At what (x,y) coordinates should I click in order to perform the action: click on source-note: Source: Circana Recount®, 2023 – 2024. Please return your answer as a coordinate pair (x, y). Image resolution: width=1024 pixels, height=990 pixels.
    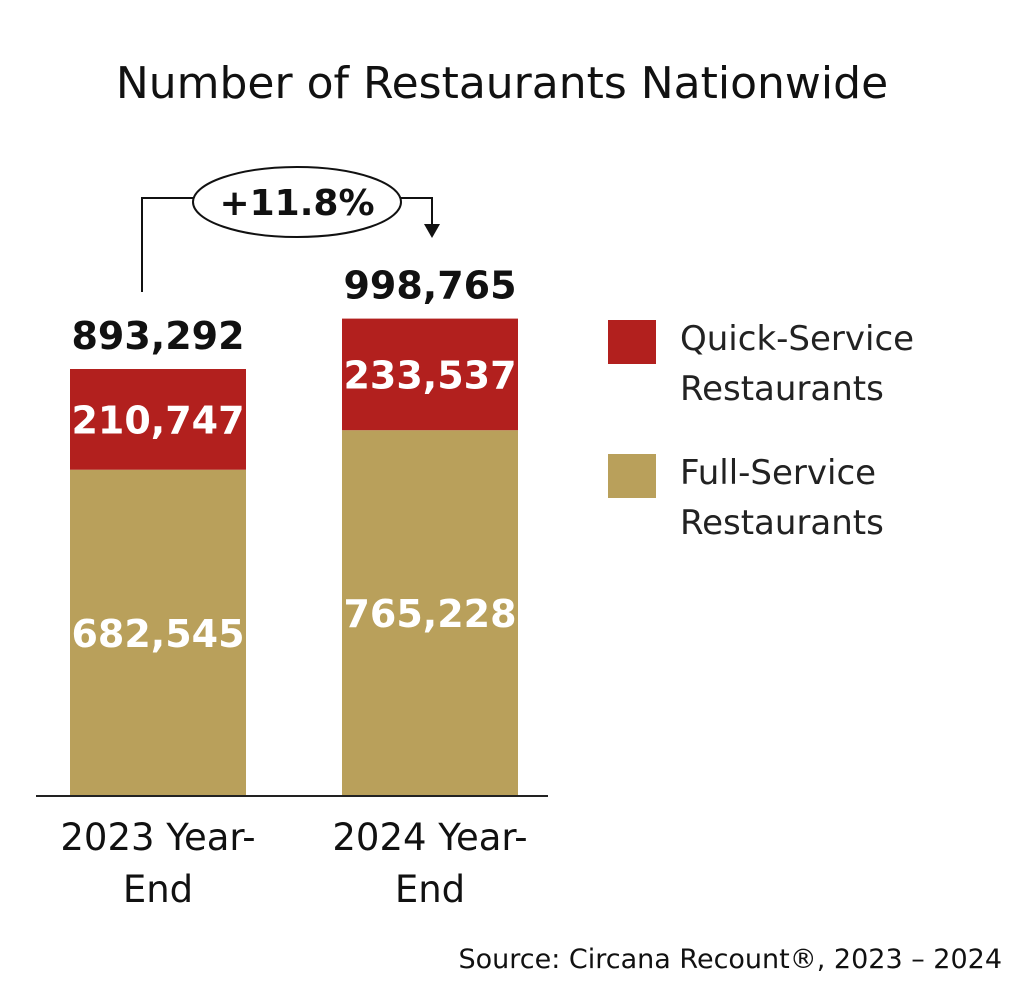
    Looking at the image, I should click on (731, 959).